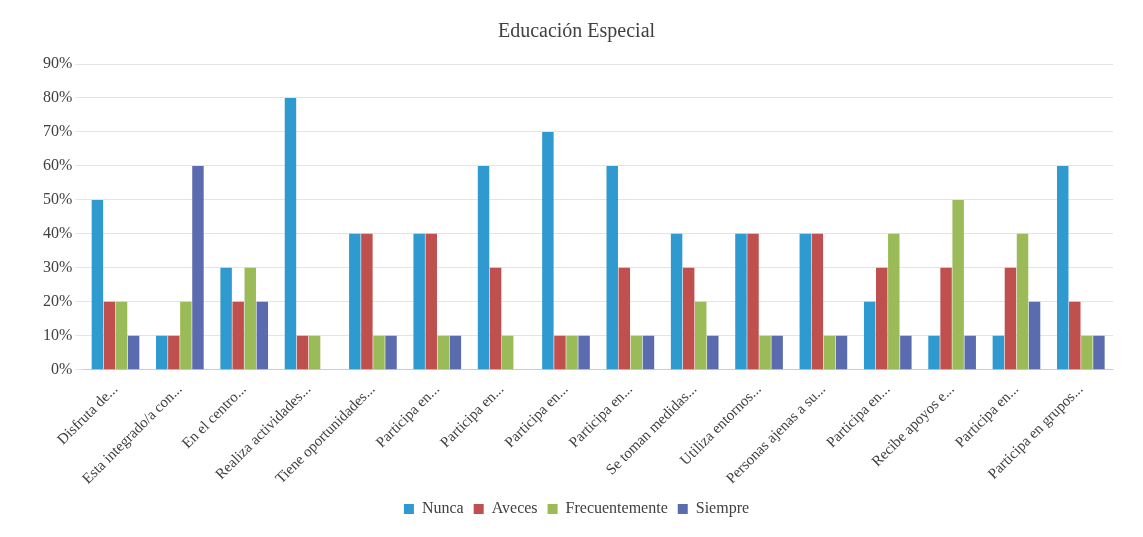 The width and height of the screenshot is (1143, 537). I want to click on y-tick-label: 10%, so click(58, 334).